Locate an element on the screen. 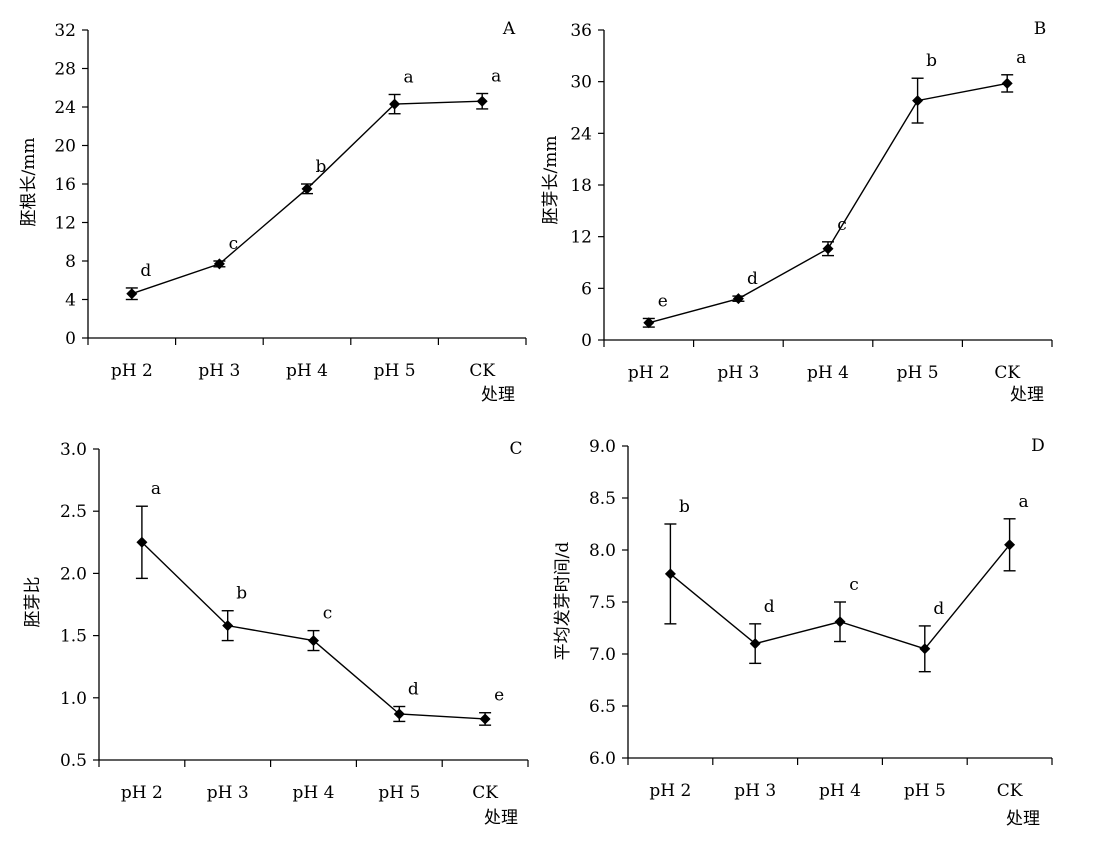 This screenshot has height=841, width=1100. y-tick-label: 16 is located at coordinates (65, 185).